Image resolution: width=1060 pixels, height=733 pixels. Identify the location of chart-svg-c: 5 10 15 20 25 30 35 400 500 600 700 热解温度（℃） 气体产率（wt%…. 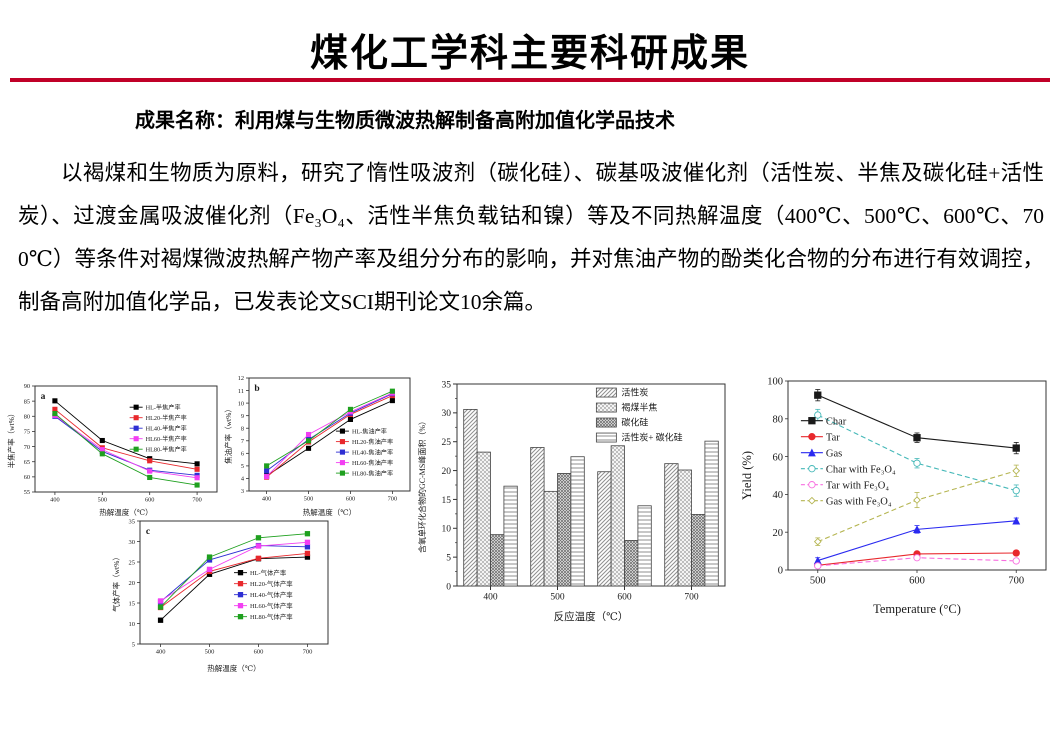
(220, 595).